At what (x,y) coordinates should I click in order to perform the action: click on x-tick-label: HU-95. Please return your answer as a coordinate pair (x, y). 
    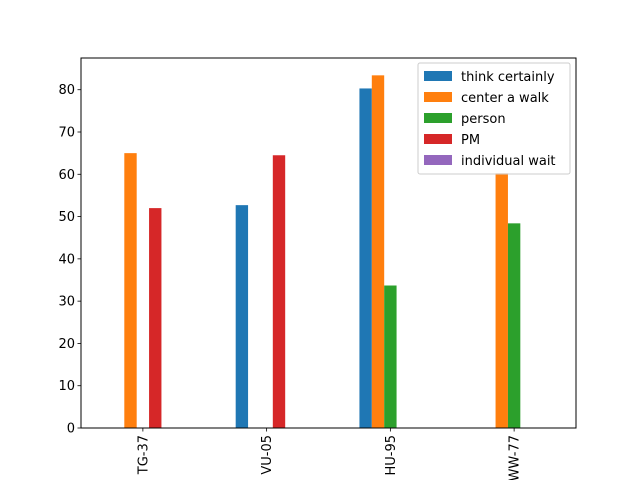
    Looking at the image, I should click on (391, 455).